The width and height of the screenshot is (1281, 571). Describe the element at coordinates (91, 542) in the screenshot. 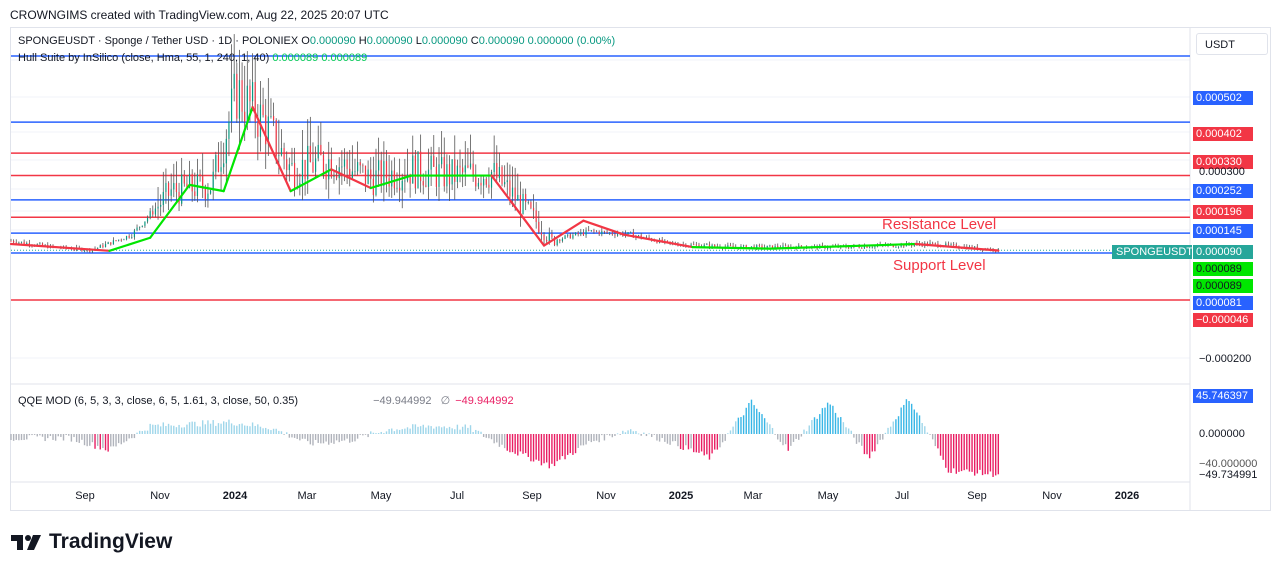

I see `tradingview-brand: TradingView` at that location.